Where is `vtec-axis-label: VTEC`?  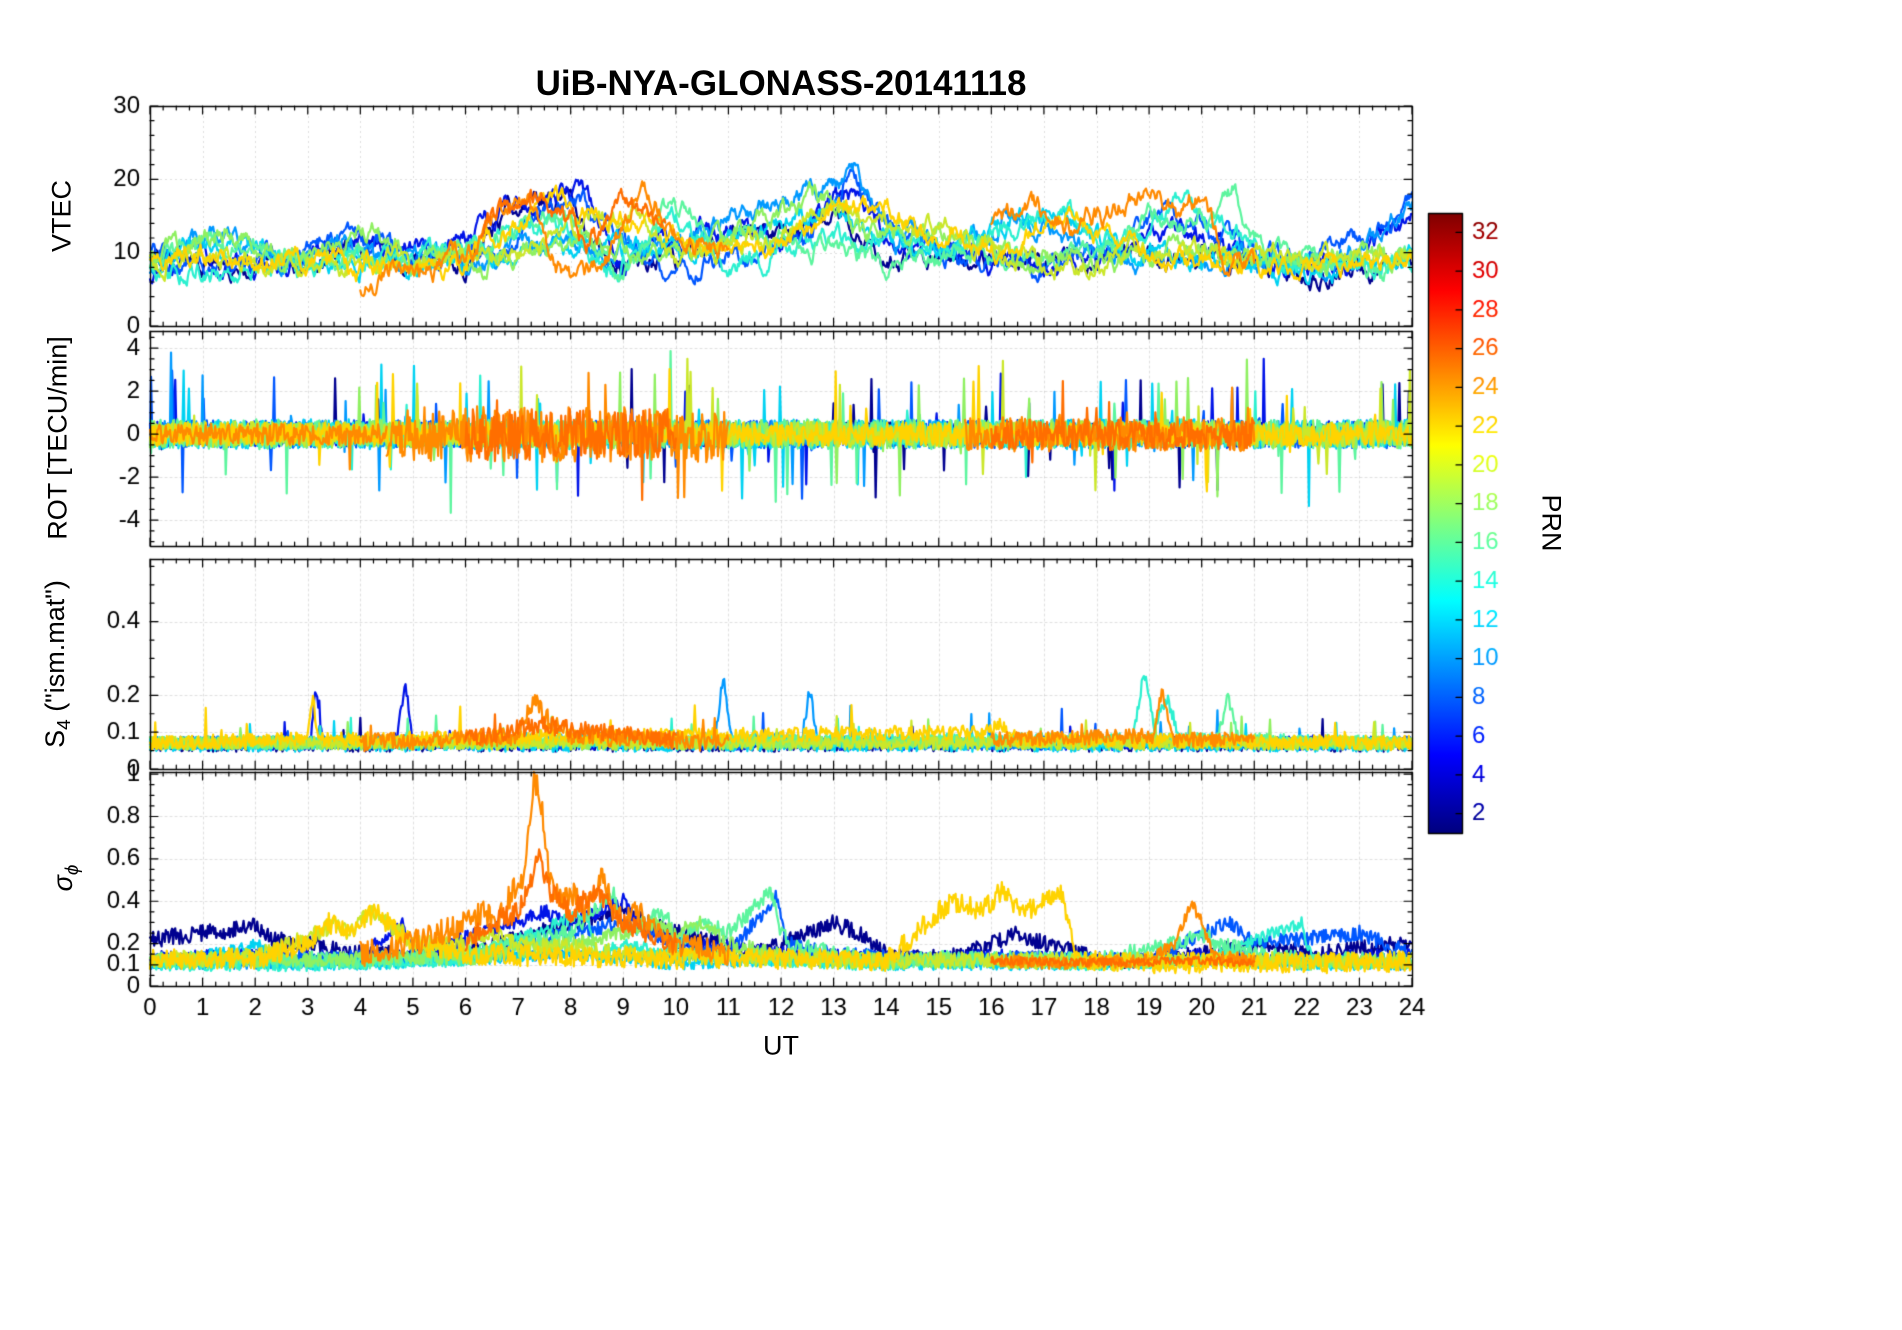
vtec-axis-label: VTEC is located at coordinates (61, 216).